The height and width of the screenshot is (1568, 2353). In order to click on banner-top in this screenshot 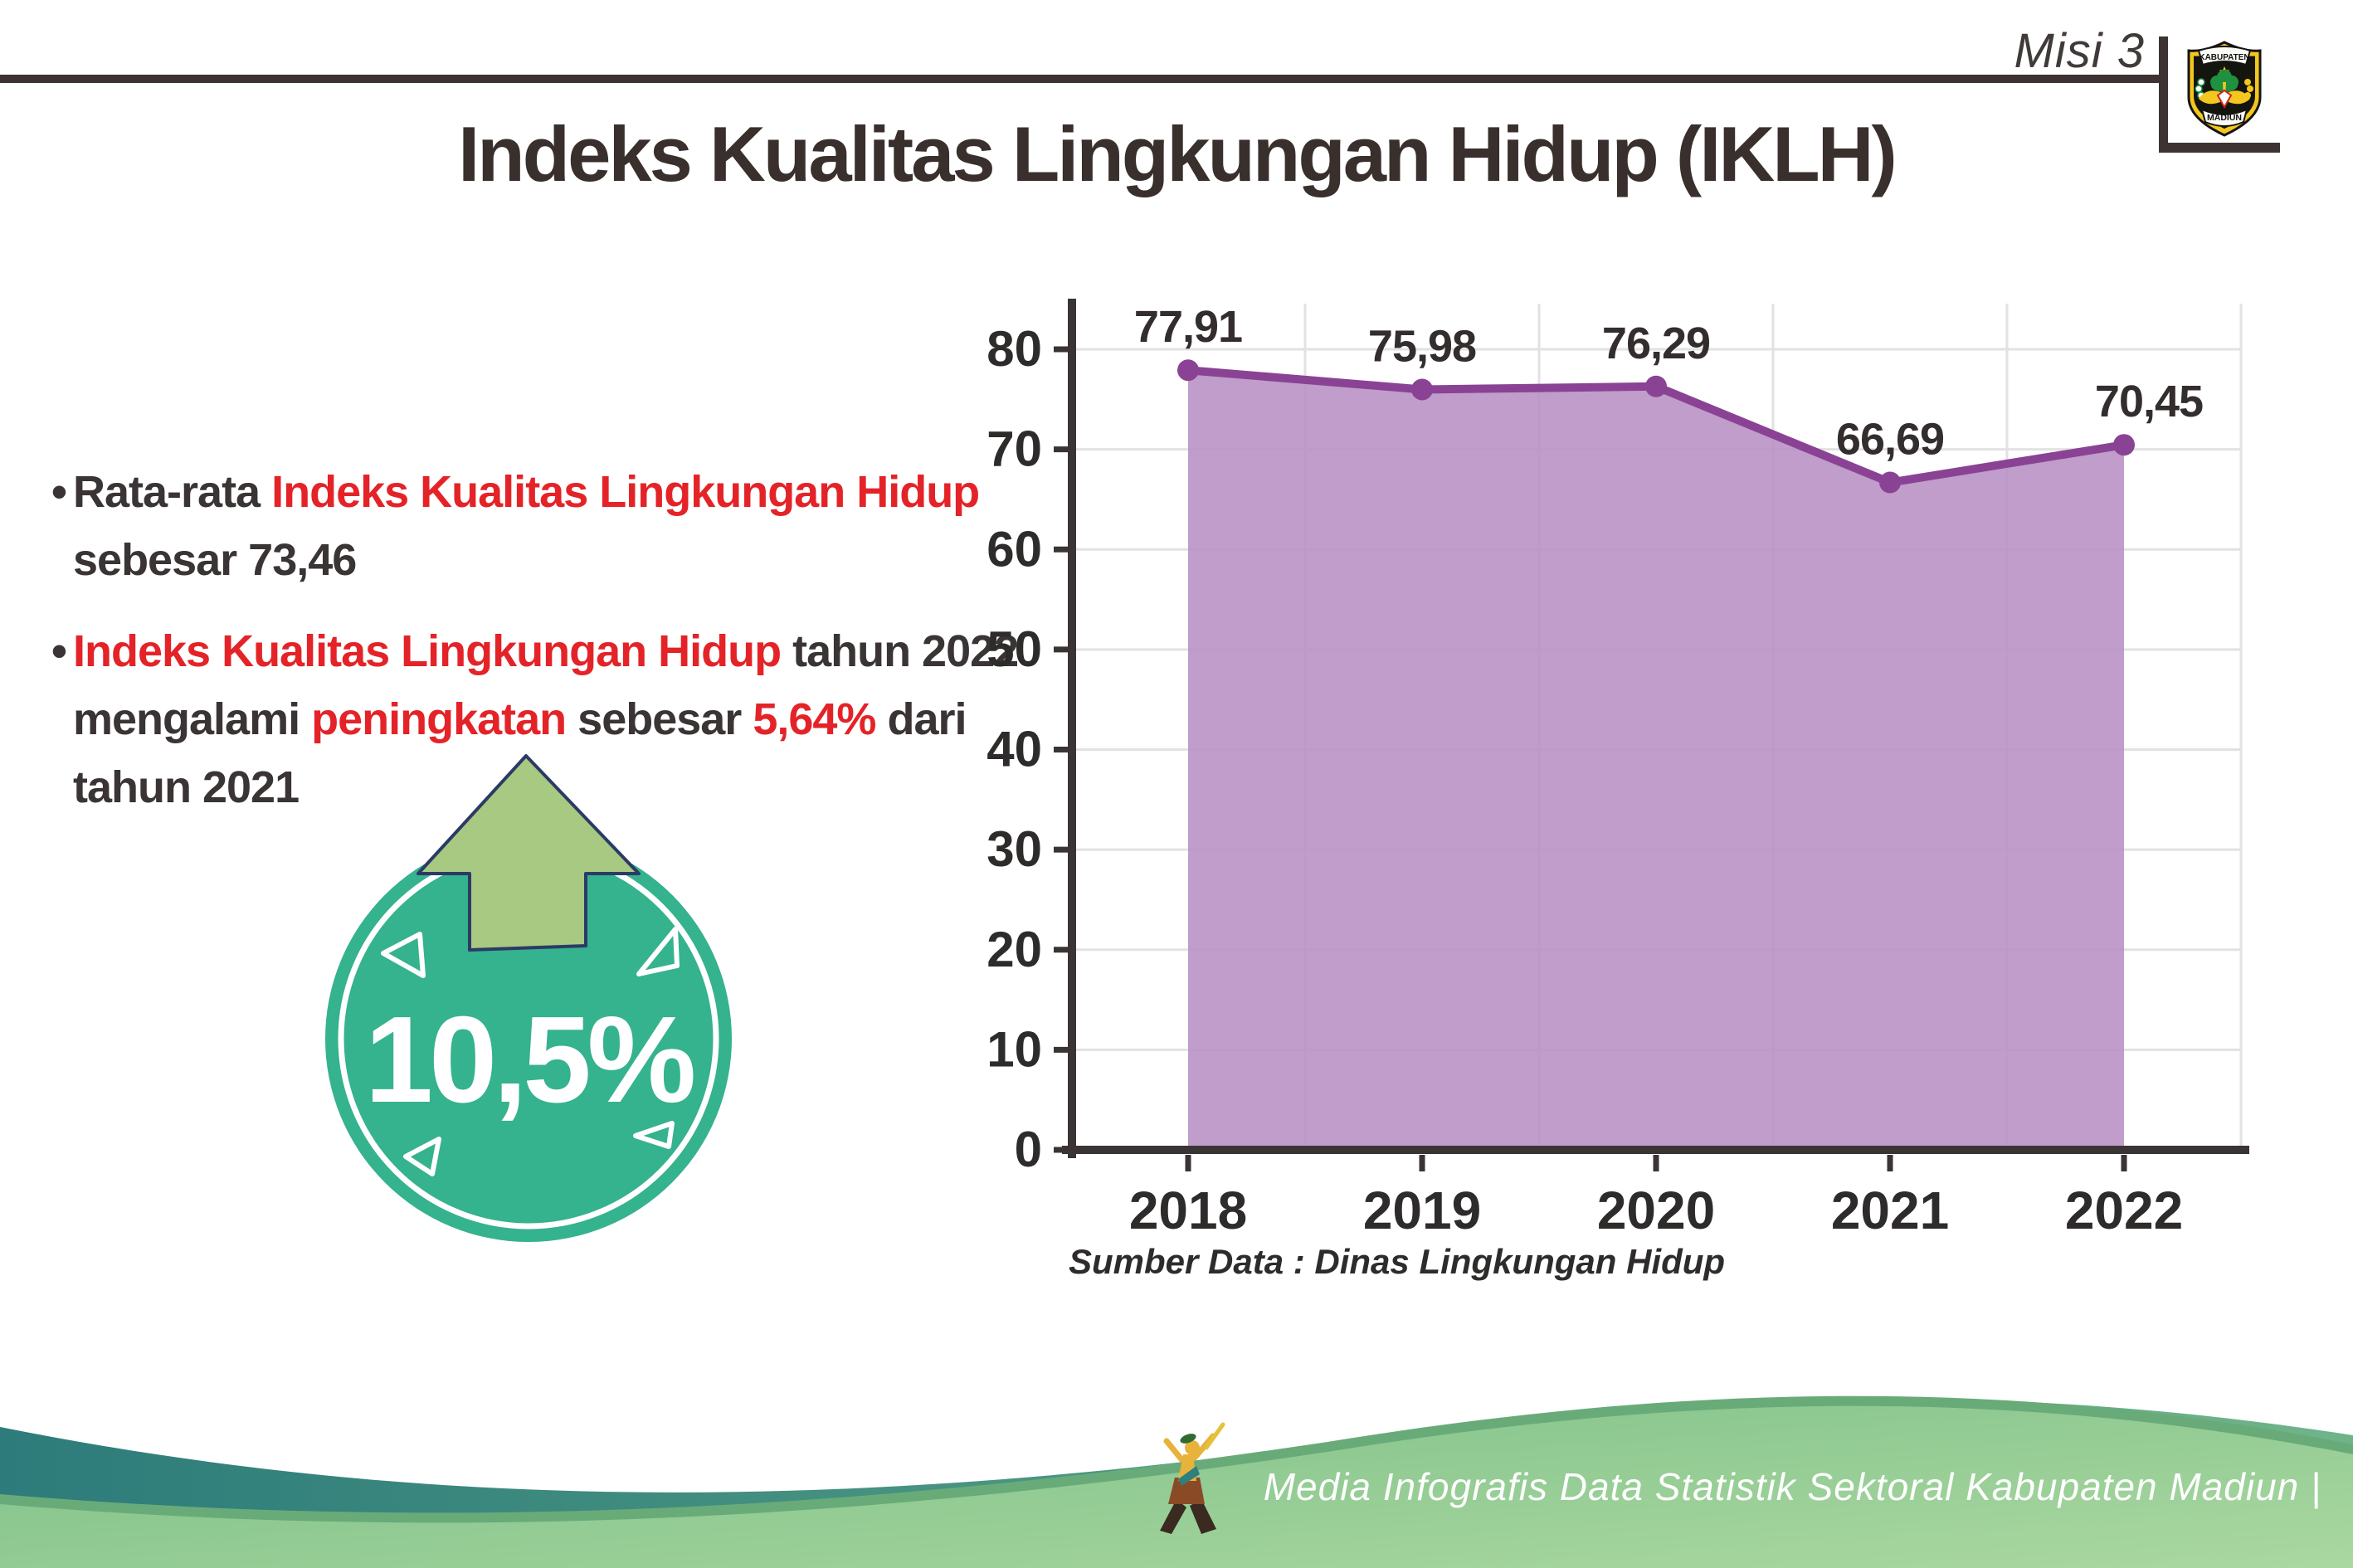, I will do `click(2224, 56)`.